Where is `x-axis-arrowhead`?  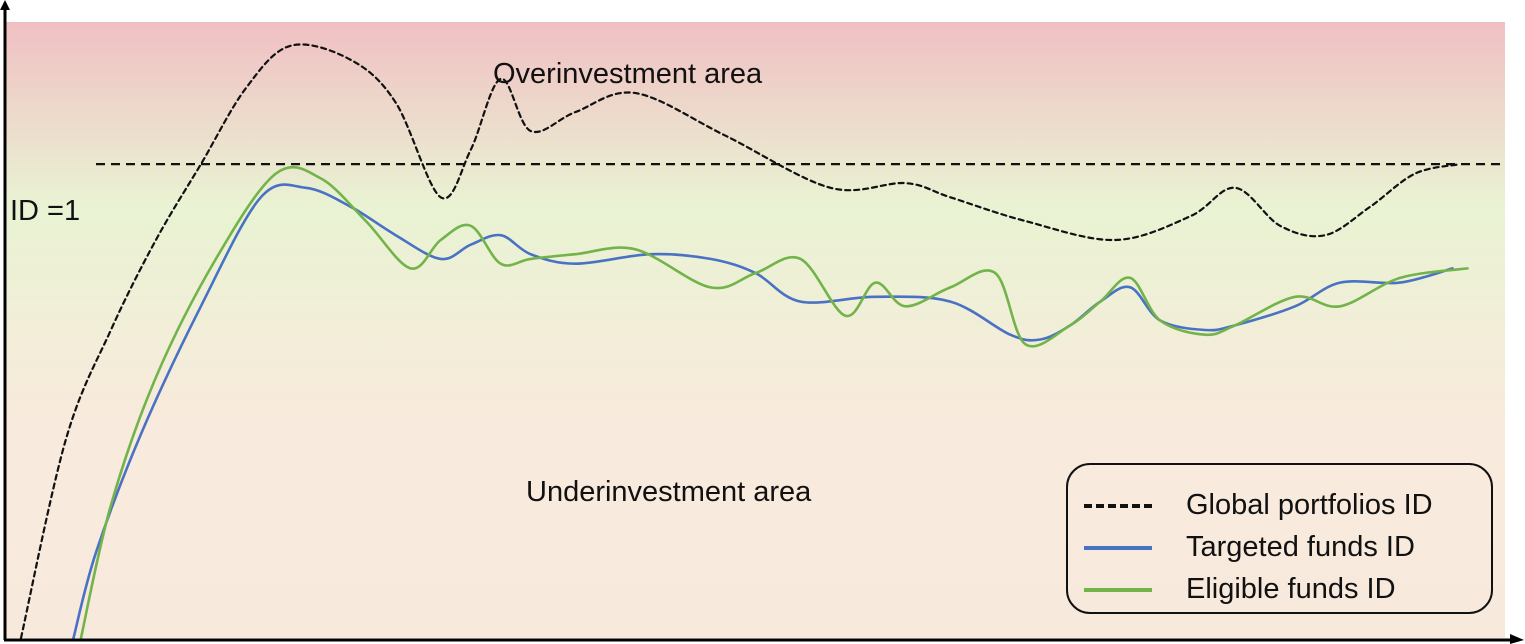
x-axis-arrowhead is located at coordinates (1517, 639).